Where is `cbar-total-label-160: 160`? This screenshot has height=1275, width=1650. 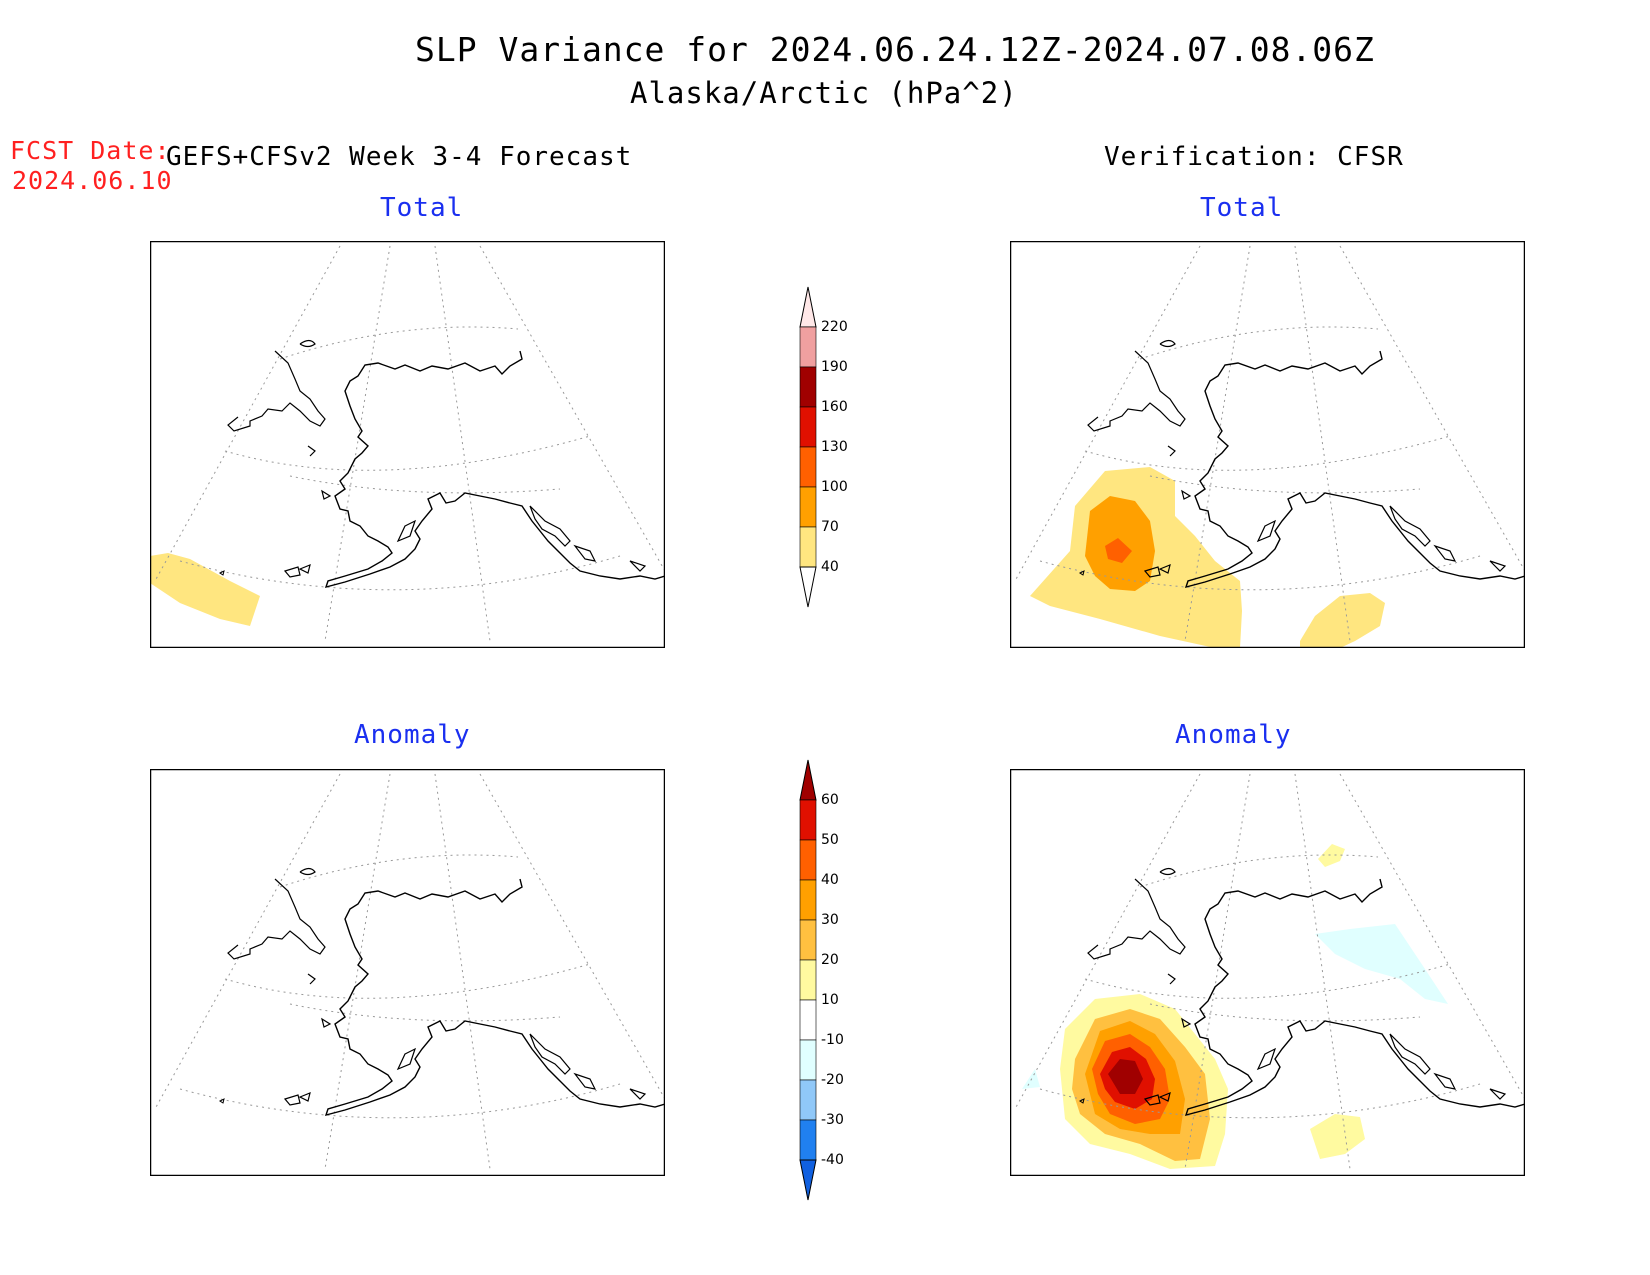
cbar-total-label-160: 160 is located at coordinates (834, 407).